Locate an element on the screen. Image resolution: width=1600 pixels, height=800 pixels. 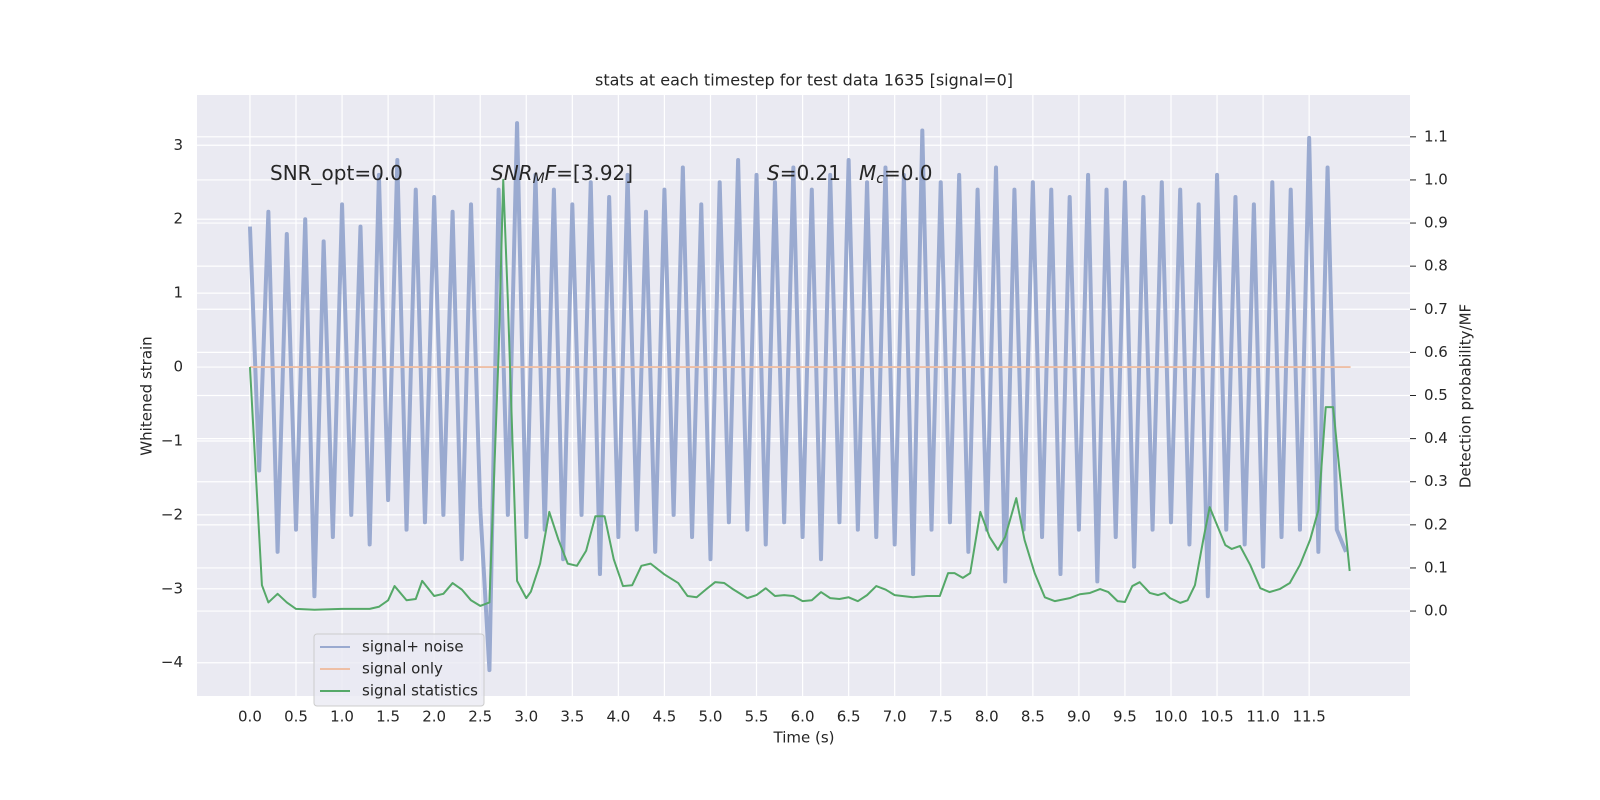
x-tick-label: 3.5 is located at coordinates (572, 717).